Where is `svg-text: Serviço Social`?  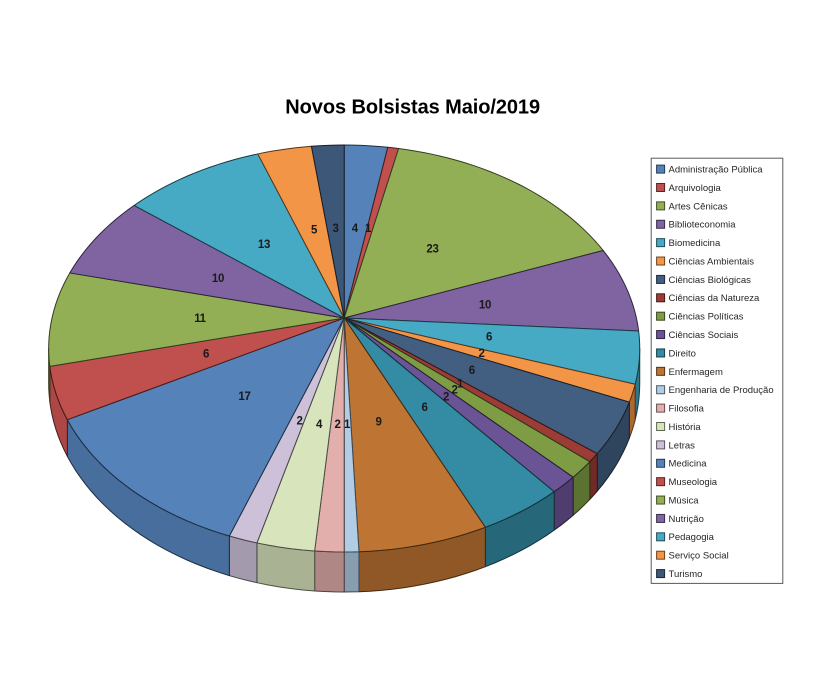
svg-text: Serviço Social is located at coordinates (699, 556).